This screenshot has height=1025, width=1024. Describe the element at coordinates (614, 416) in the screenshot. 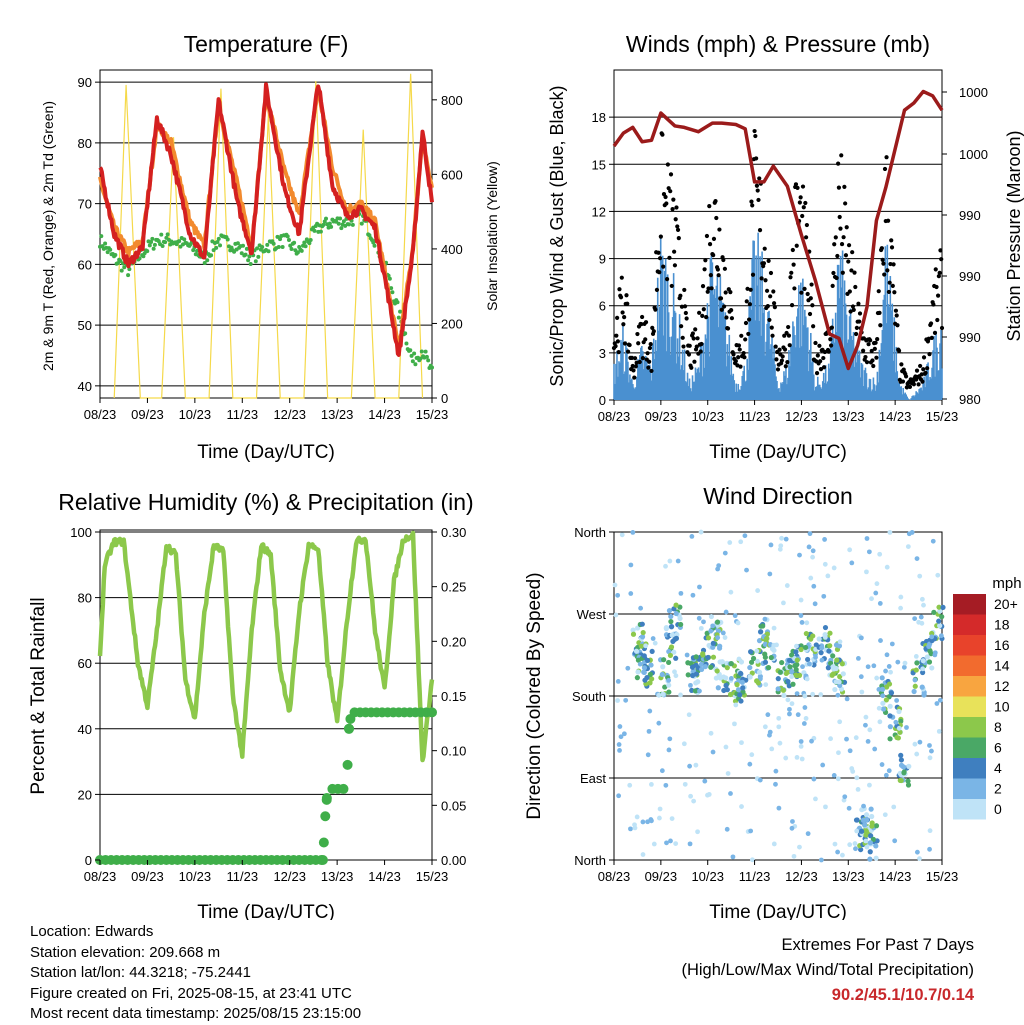

I see `x-tick-label: 08/23` at that location.